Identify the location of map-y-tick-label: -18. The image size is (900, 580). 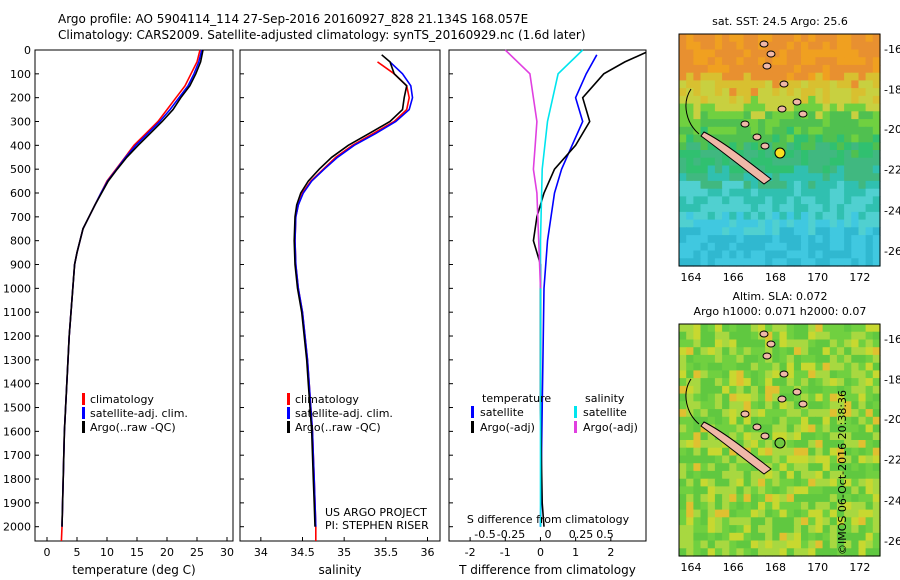
(892, 380).